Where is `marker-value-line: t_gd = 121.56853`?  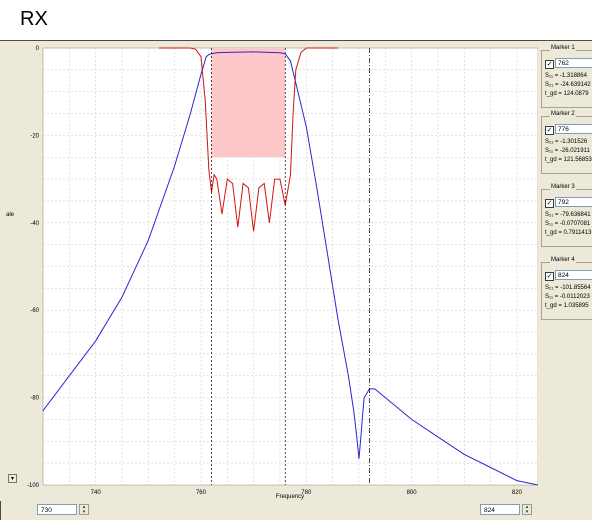 marker-value-line: t_gd = 121.56853 is located at coordinates (568, 160).